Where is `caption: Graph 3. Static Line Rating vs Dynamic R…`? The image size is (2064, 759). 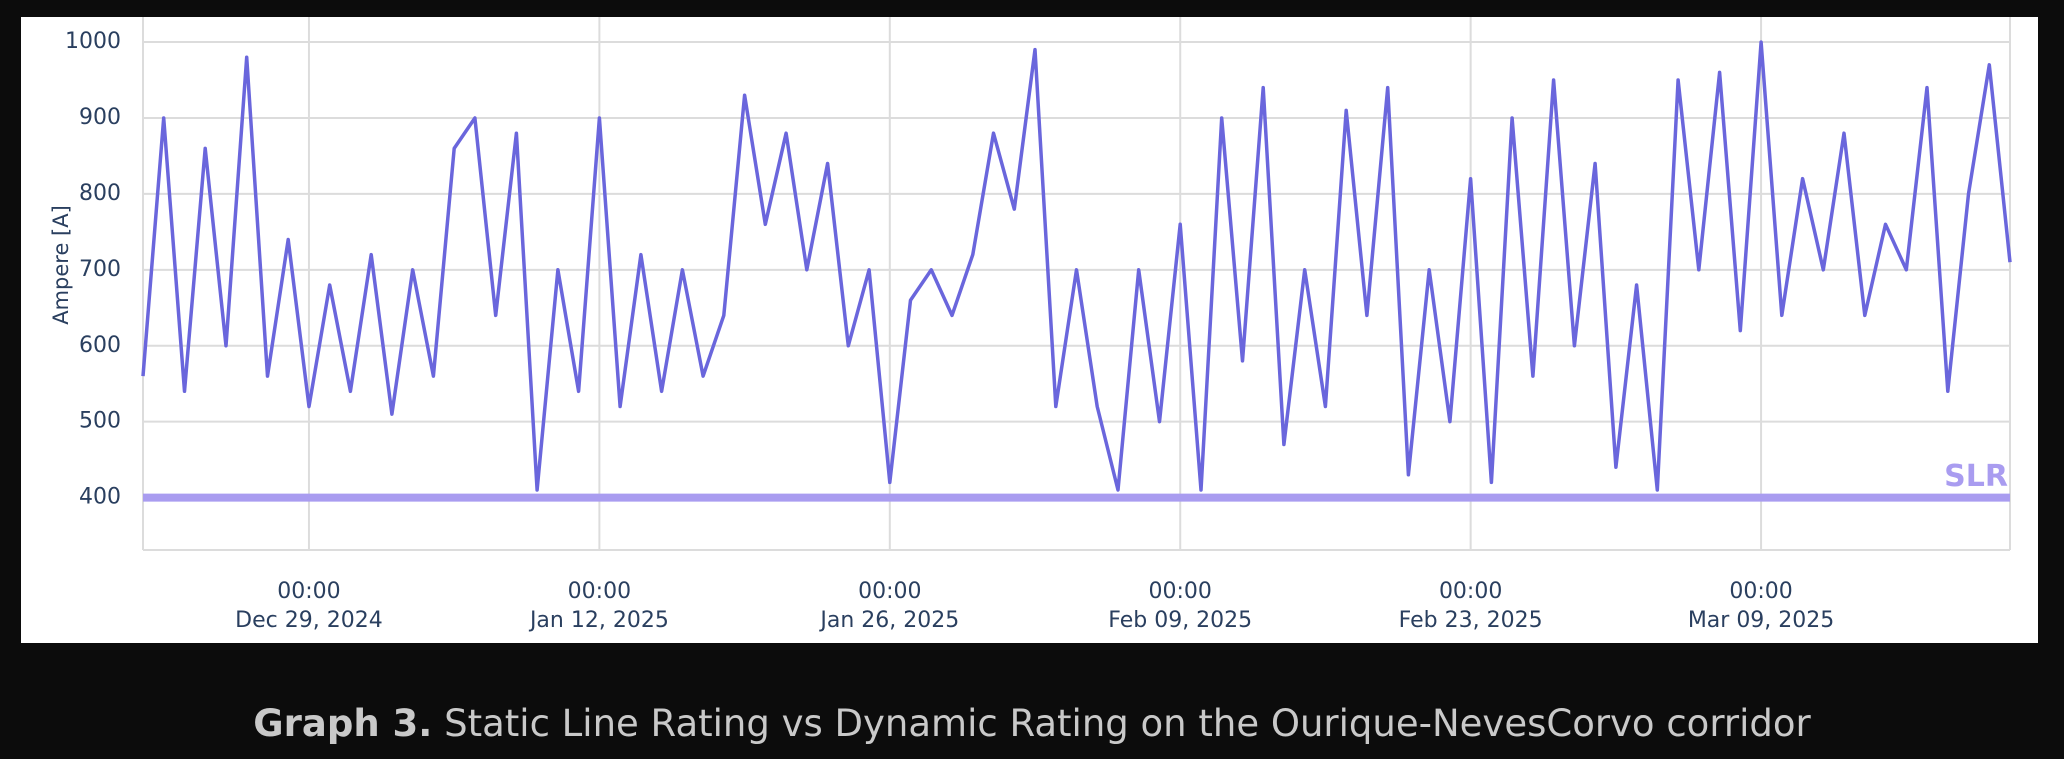 caption: Graph 3. Static Line Rating vs Dynamic R… is located at coordinates (1032, 723).